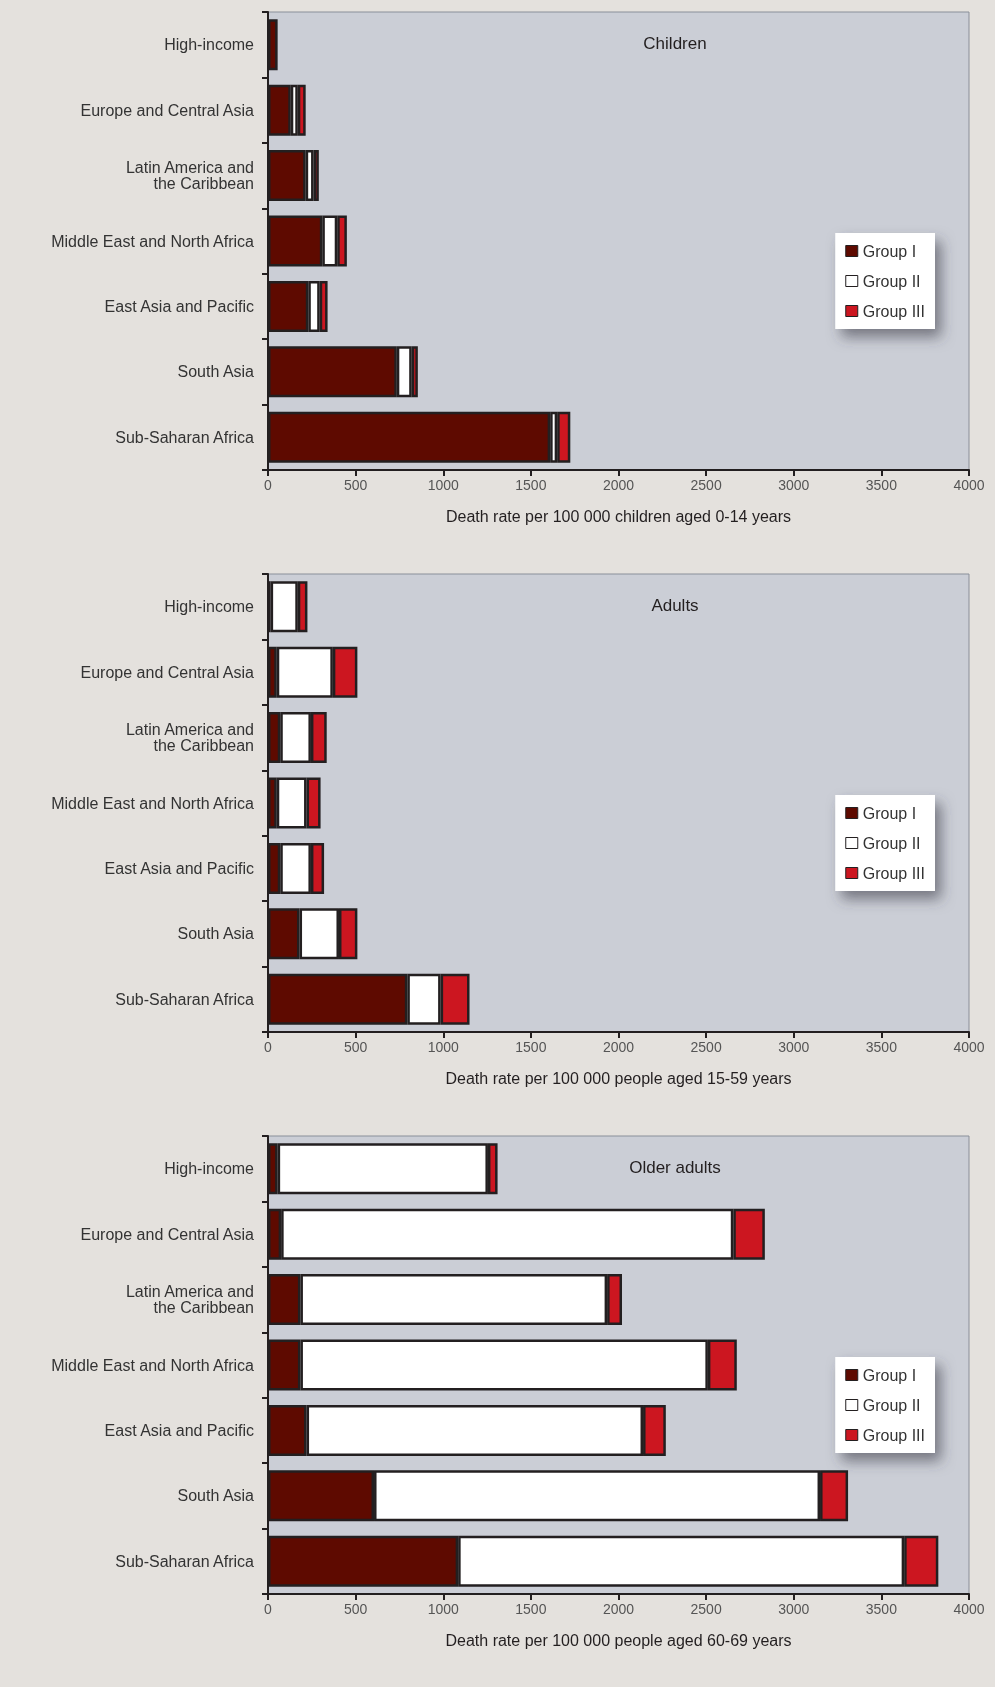 The image size is (995, 1687). I want to click on x-axis-title: Death rate per 100 000 people aged 60-69 years, so click(618, 1640).